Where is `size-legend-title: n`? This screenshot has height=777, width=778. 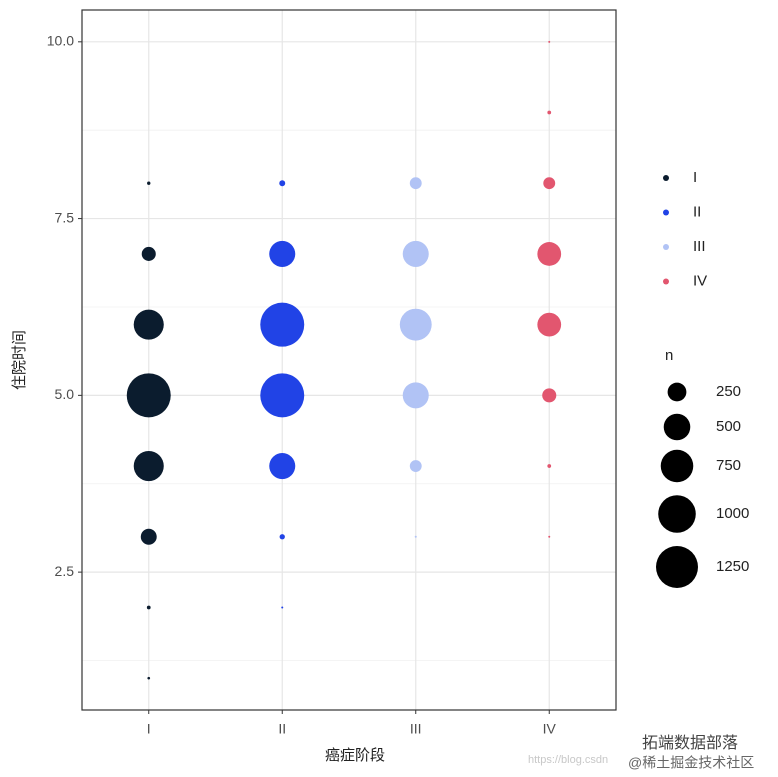 size-legend-title: n is located at coordinates (669, 355).